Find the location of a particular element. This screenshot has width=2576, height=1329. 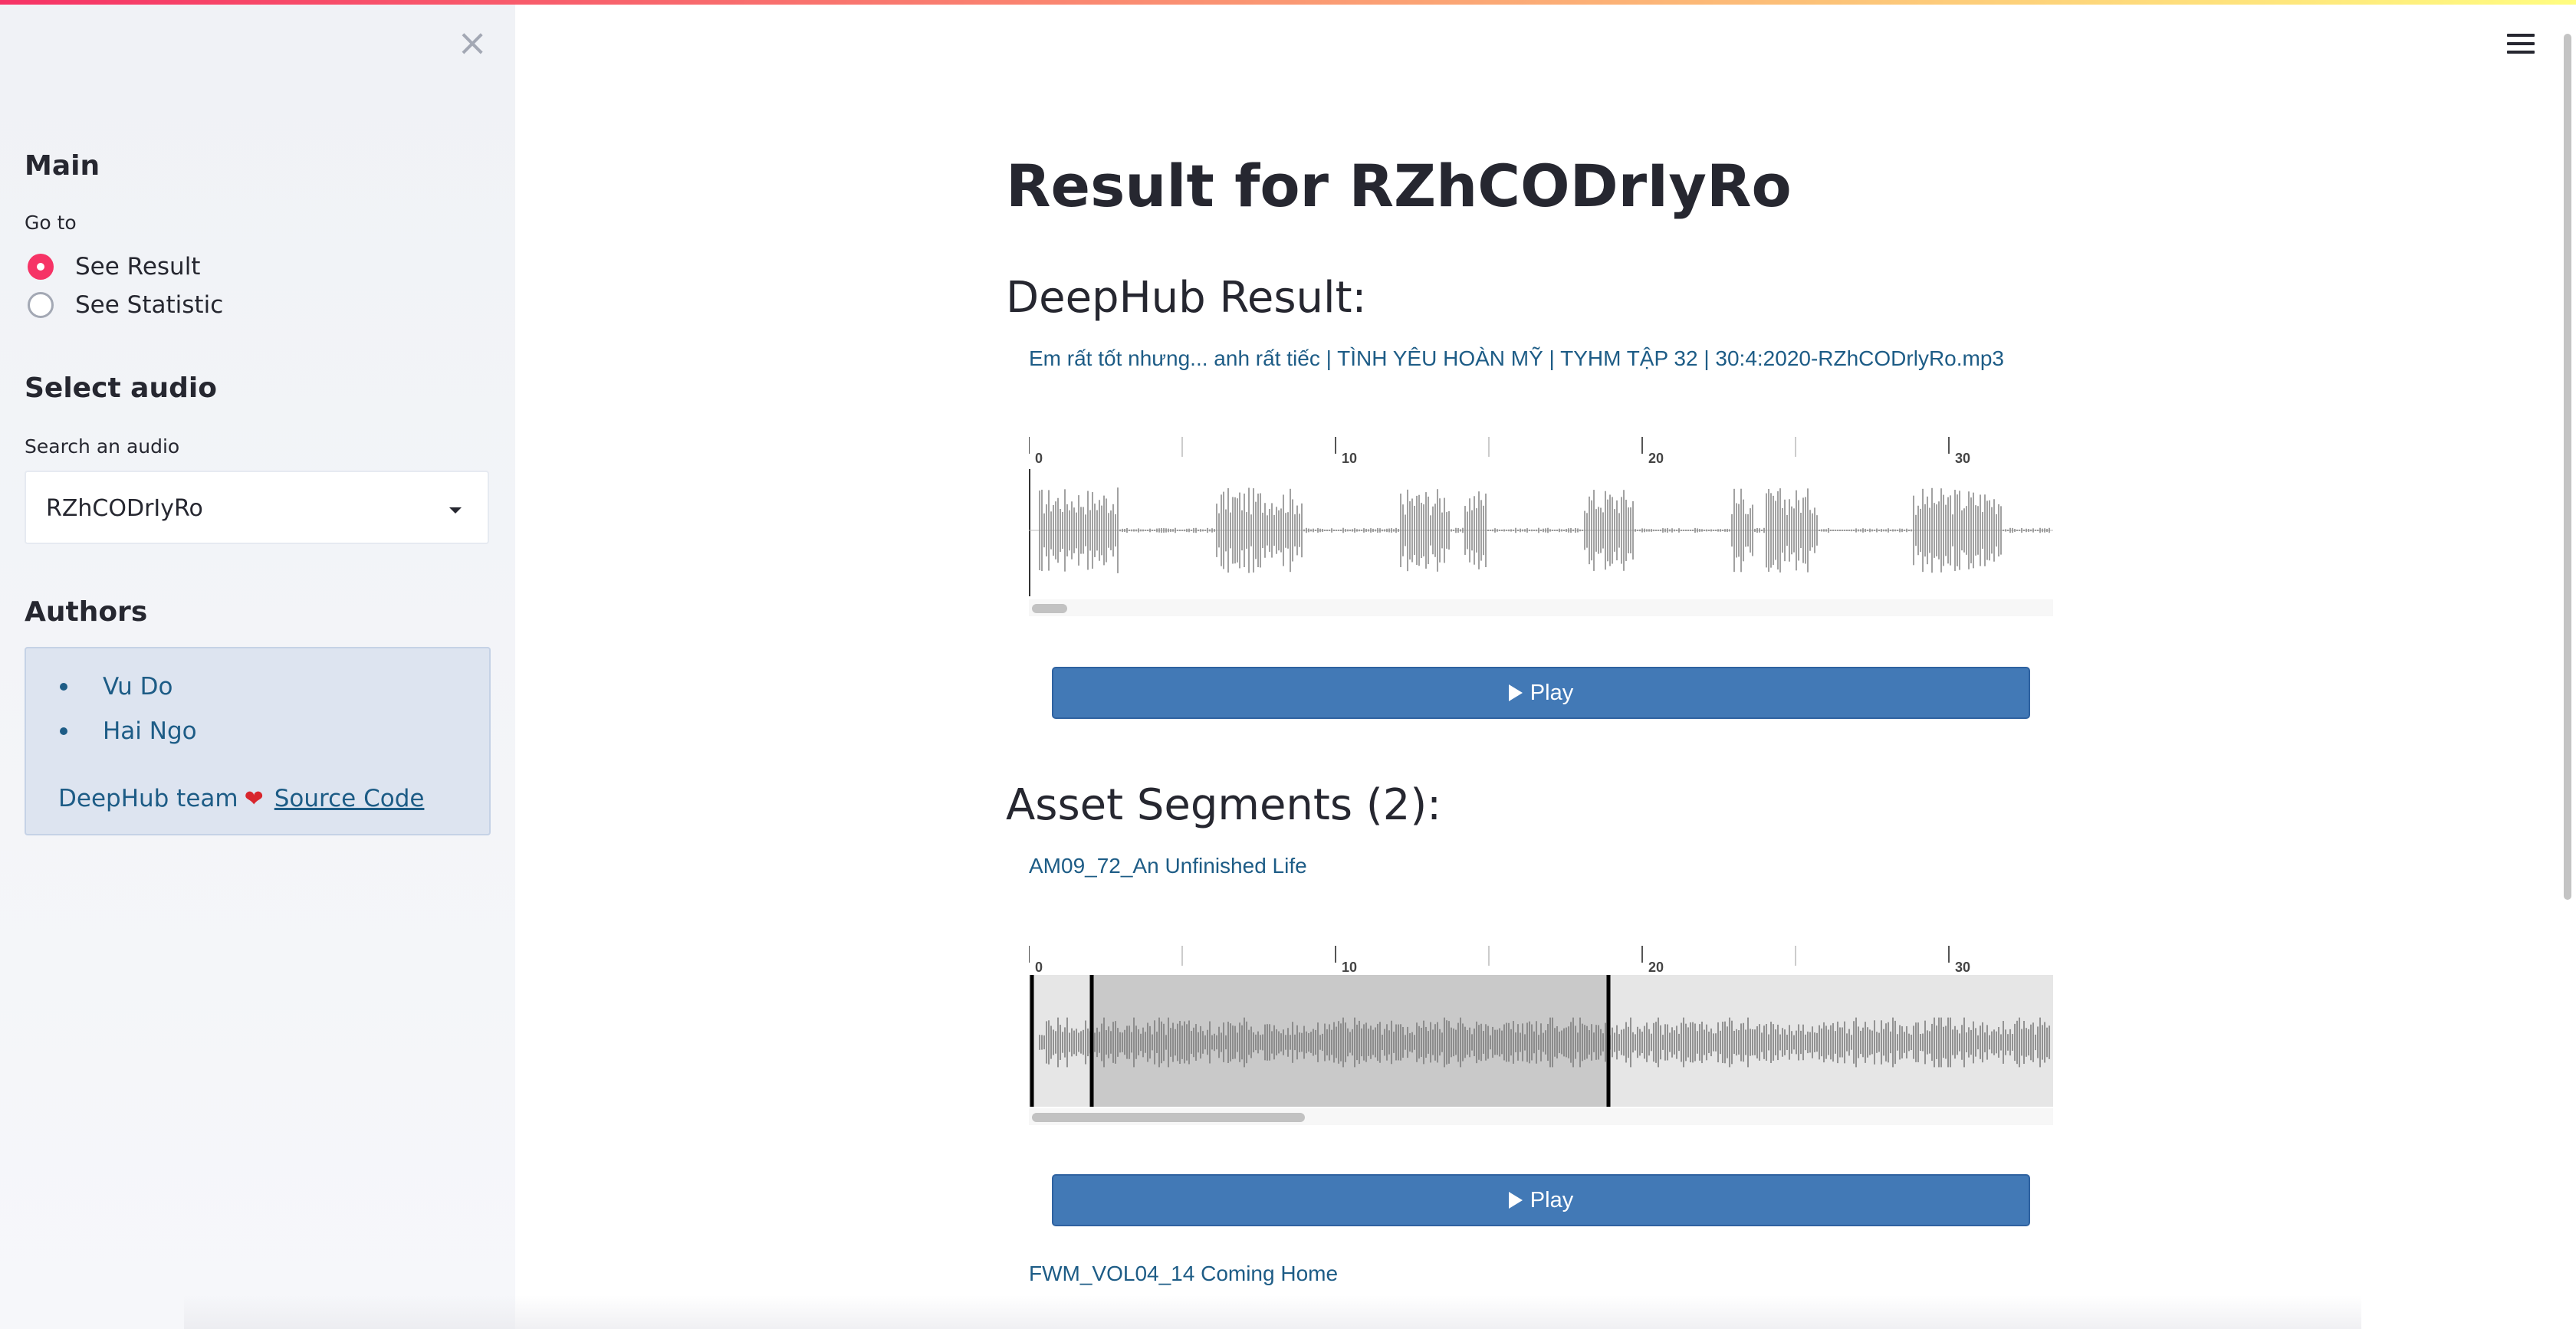

segment-name: AM09_72_An Unfinished Life is located at coordinates (1168, 866).